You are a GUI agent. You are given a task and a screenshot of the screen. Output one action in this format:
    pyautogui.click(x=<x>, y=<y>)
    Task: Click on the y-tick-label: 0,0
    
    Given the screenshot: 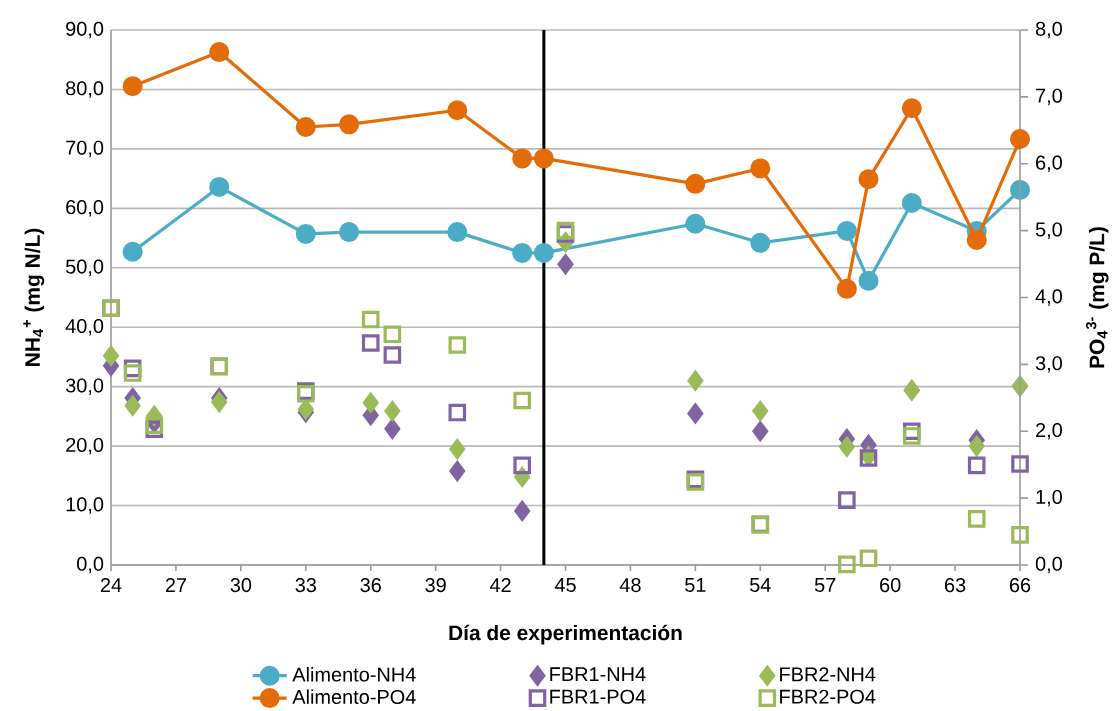 What is the action you would take?
    pyautogui.click(x=90, y=565)
    